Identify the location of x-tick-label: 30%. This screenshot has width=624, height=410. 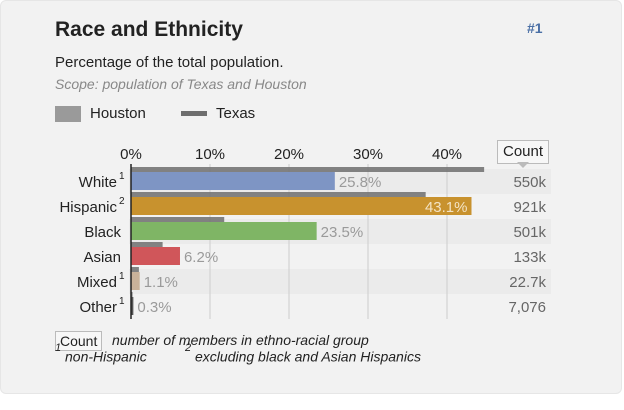
(368, 154).